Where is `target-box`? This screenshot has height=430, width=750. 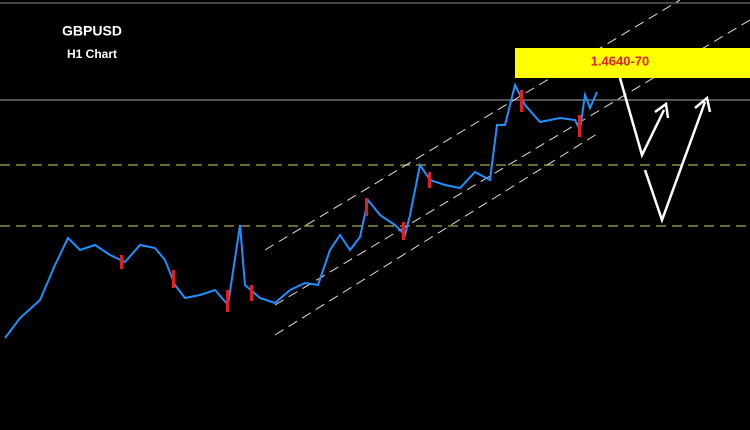 target-box is located at coordinates (632, 63).